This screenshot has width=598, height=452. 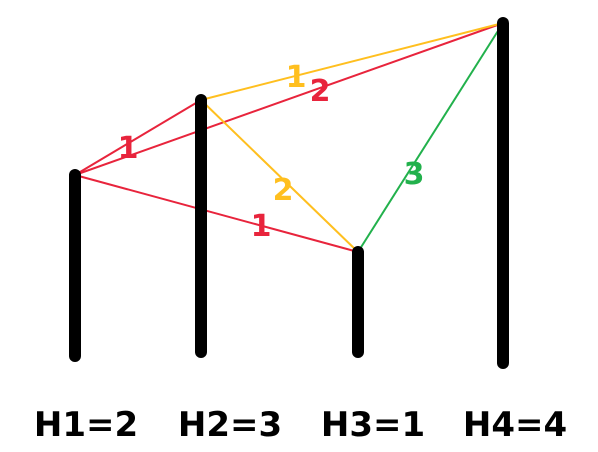 I want to click on edge-label-h2-h4: 1, so click(x=296, y=77).